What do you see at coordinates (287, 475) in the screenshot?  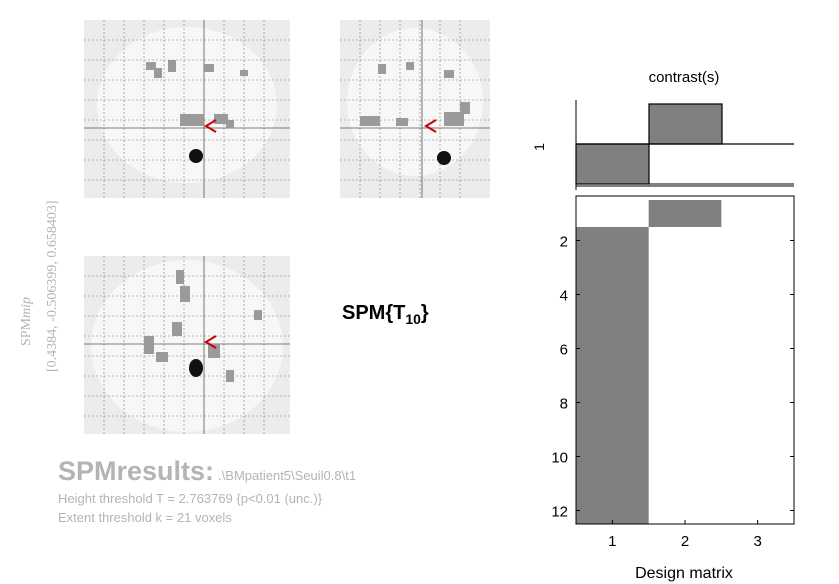 I see `results-path: .\BMpatient5\Seuil0.8\t1` at bounding box center [287, 475].